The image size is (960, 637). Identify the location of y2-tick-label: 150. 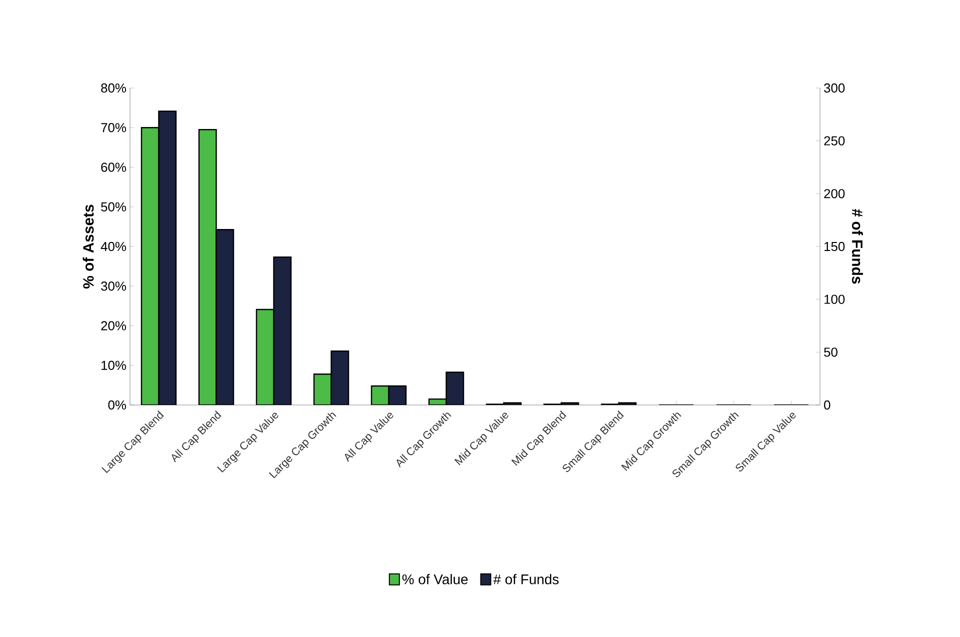
(834, 247).